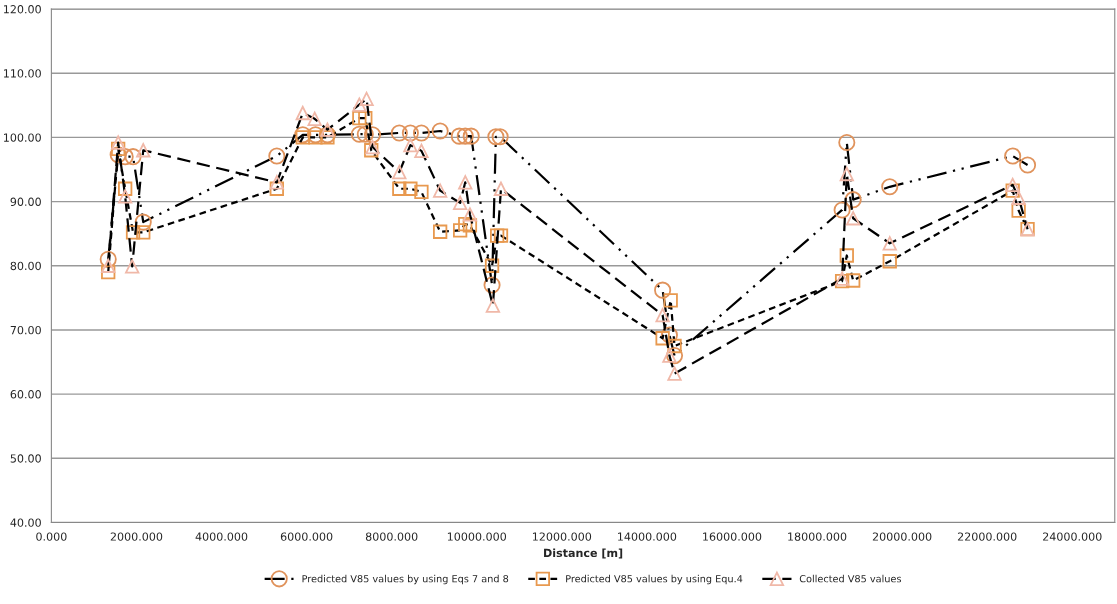 The height and width of the screenshot is (604, 1117). I want to click on x-tick-label: 14000.000, so click(647, 536).